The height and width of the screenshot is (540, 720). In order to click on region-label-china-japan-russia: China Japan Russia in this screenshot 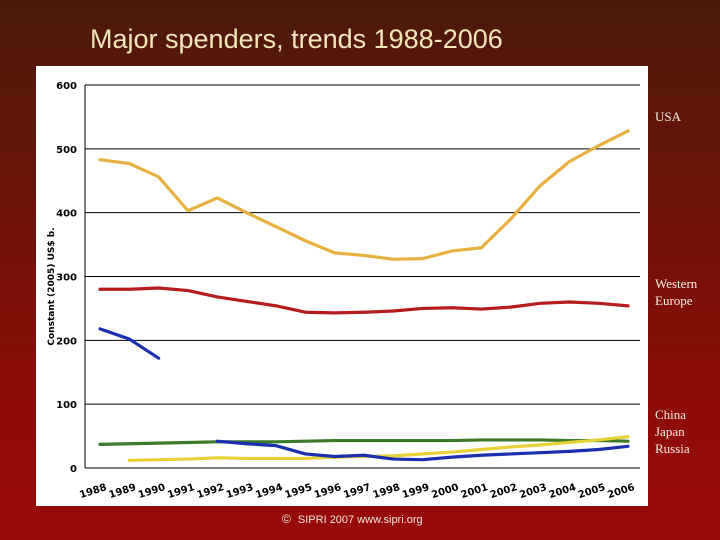, I will do `click(672, 431)`.